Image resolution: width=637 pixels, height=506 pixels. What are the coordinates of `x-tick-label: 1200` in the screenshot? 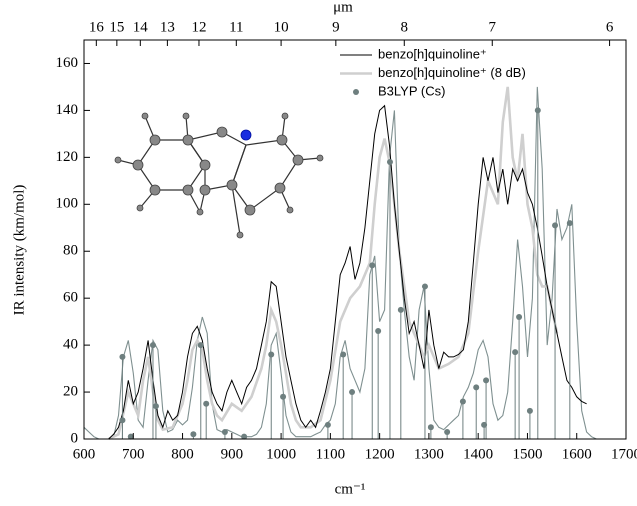 It's located at (380, 454).